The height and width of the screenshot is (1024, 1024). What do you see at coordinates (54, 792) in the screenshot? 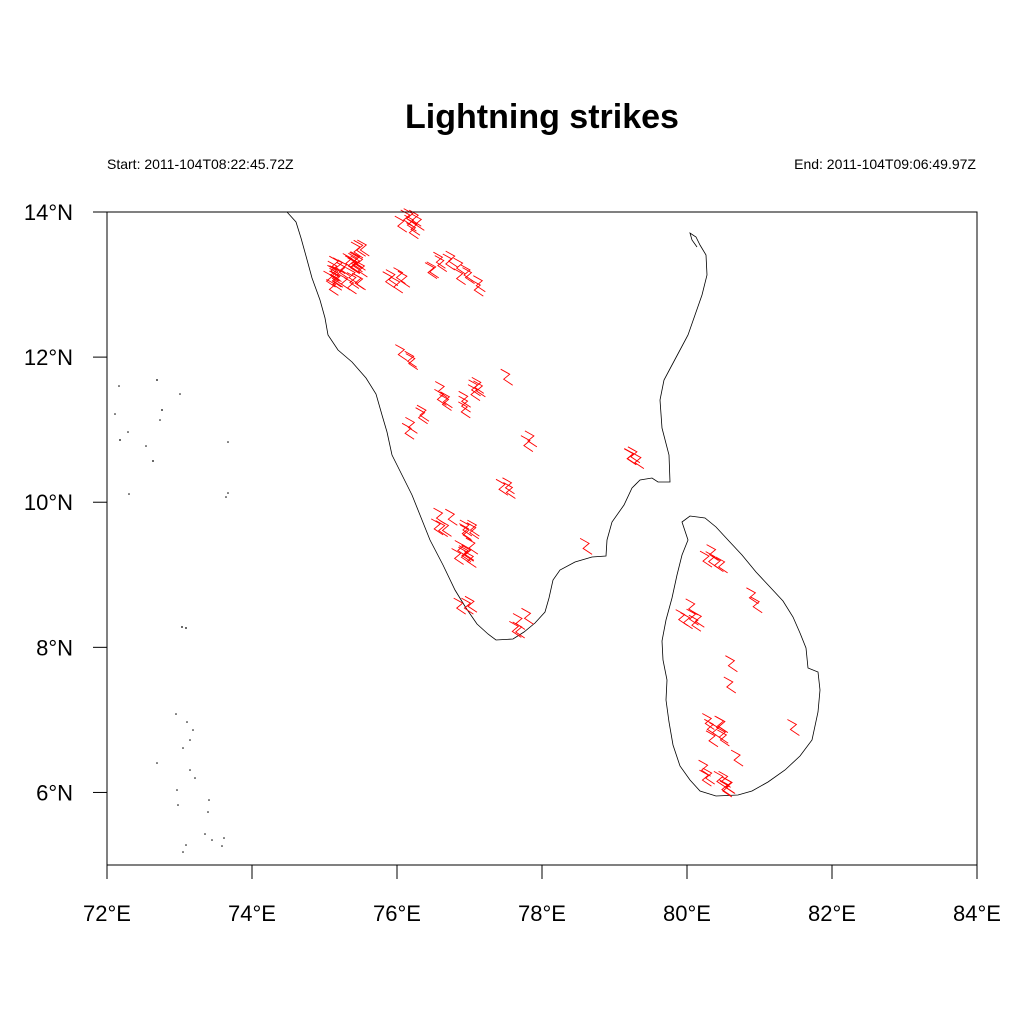
I see `y-tick-label: 6°N` at bounding box center [54, 792].